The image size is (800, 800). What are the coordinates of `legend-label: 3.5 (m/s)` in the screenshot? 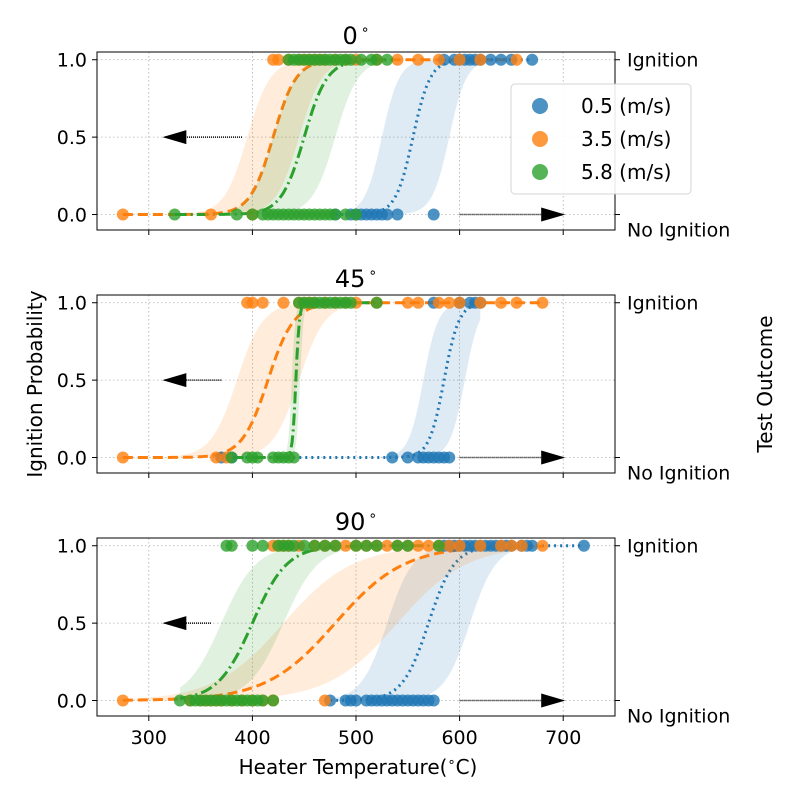 It's located at (626, 139).